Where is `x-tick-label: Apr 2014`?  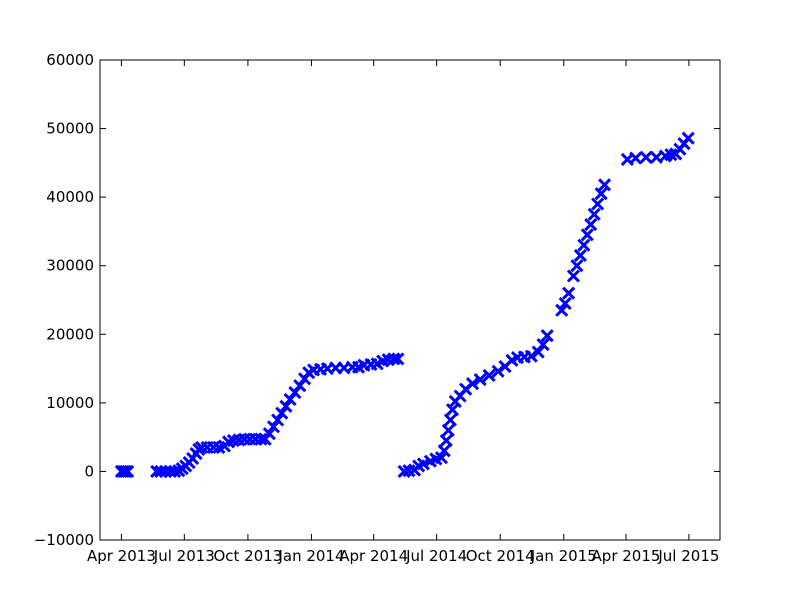 x-tick-label: Apr 2014 is located at coordinates (373, 556).